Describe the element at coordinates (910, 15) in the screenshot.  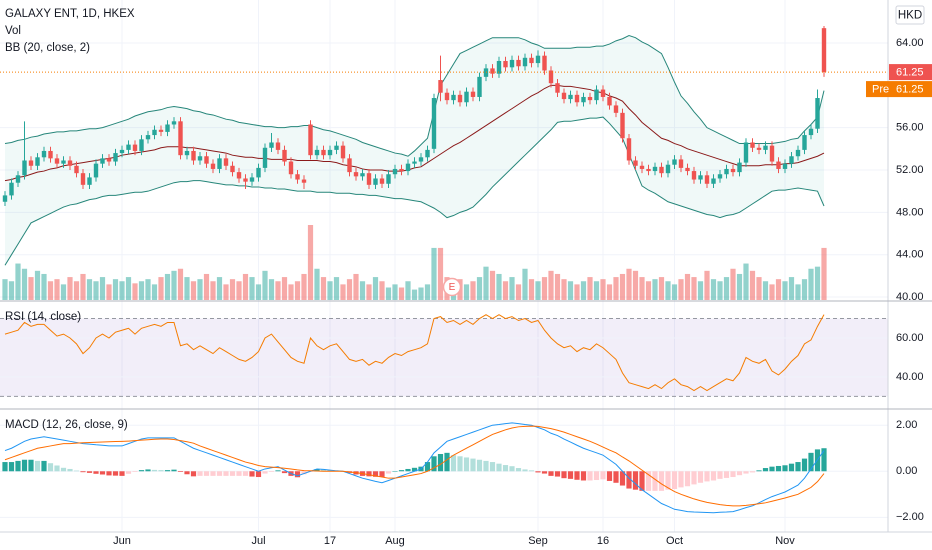
I see `currency-box` at that location.